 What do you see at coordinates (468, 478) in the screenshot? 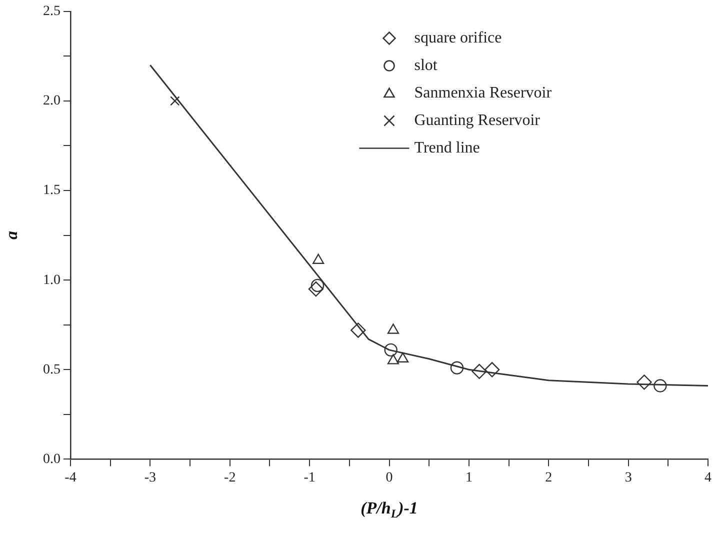
I see `x-tick-label: 1` at bounding box center [468, 478].